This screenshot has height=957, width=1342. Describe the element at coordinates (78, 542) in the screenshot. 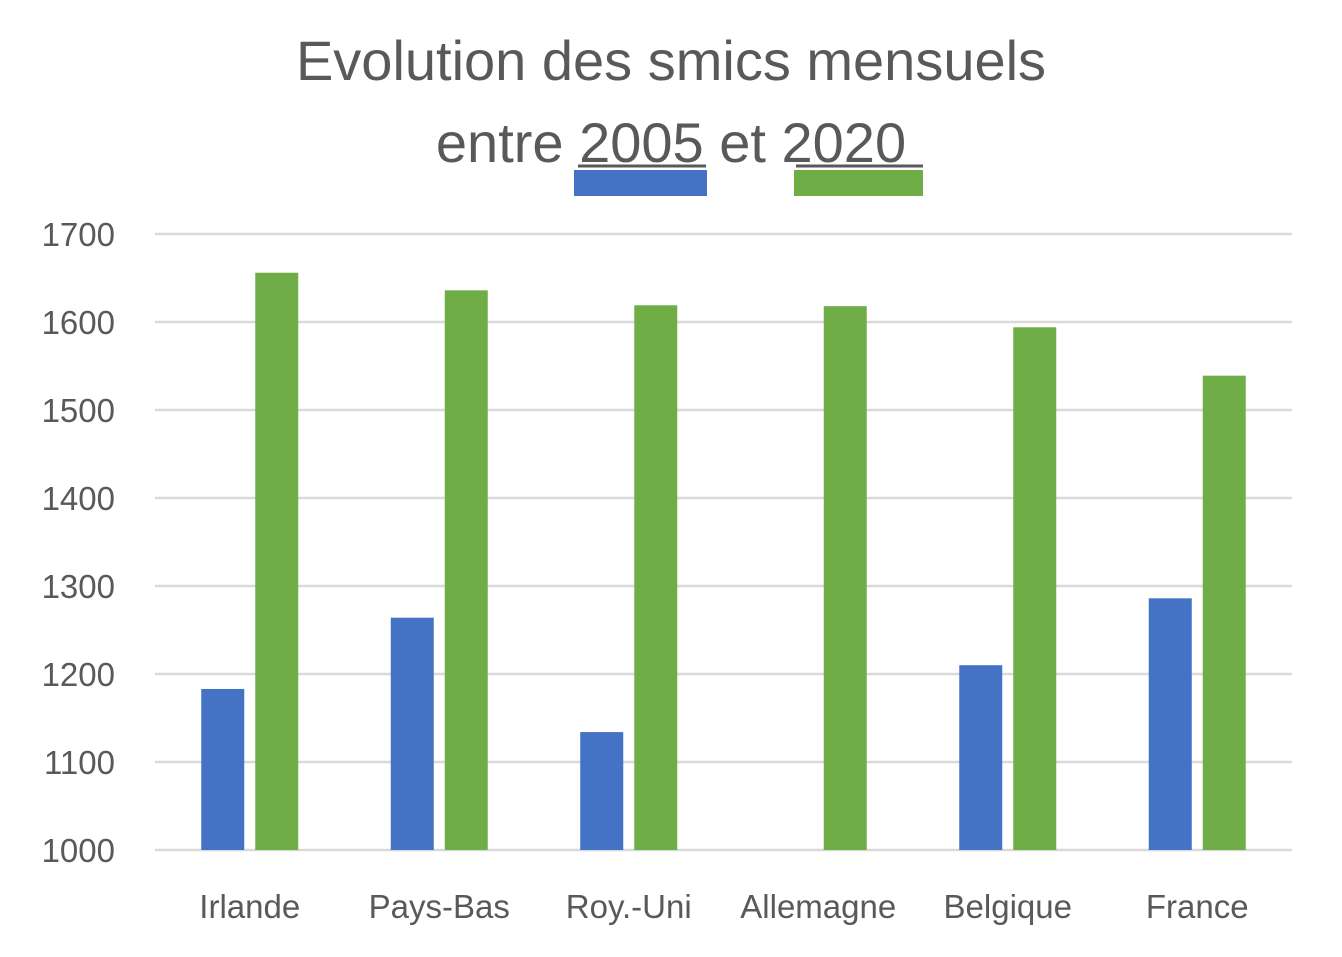

I see `y-axis-tick-labels: 1000 1100 1200 1300 1400 1500 1600 1700` at that location.